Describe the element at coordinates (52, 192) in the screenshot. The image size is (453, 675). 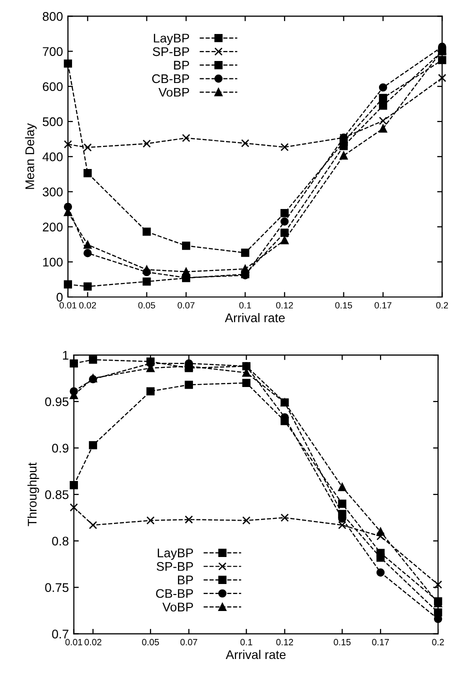
I see `y-tick-label: 300` at that location.